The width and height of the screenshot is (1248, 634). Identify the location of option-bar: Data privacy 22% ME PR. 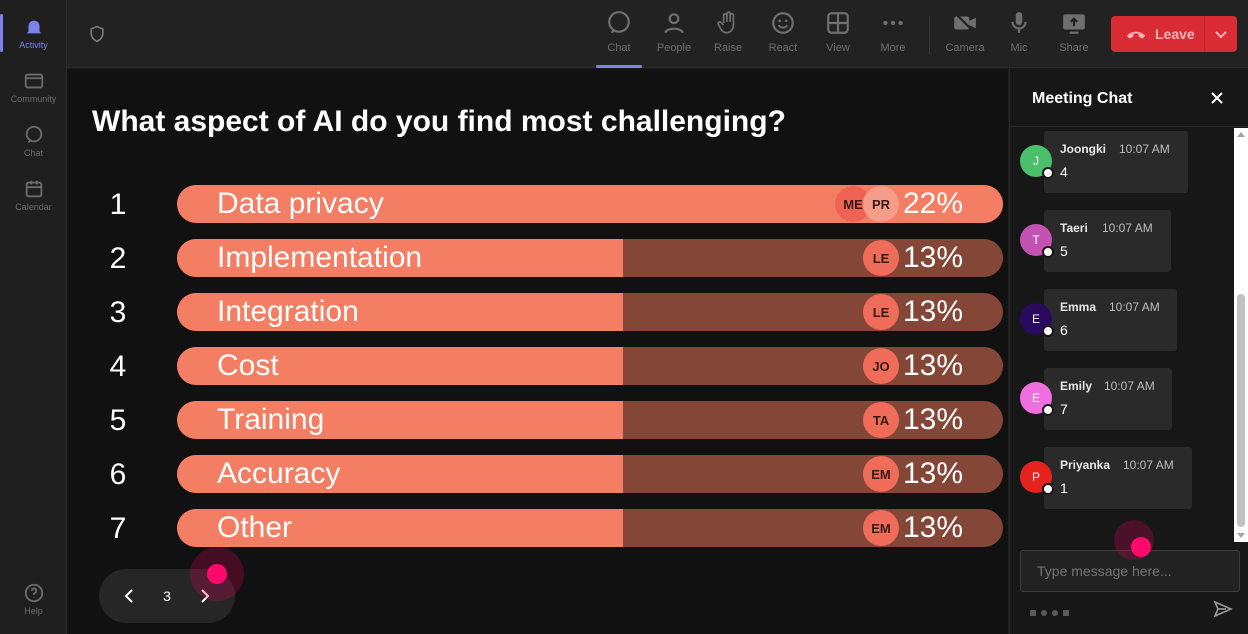
(590, 204).